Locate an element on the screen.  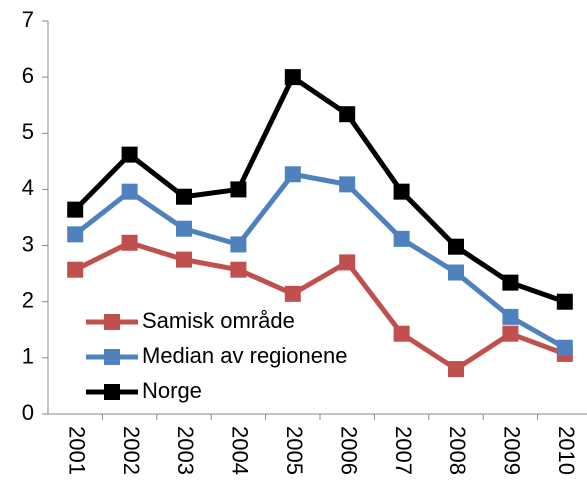
x-tick-label: 2009 is located at coordinates (512, 450).